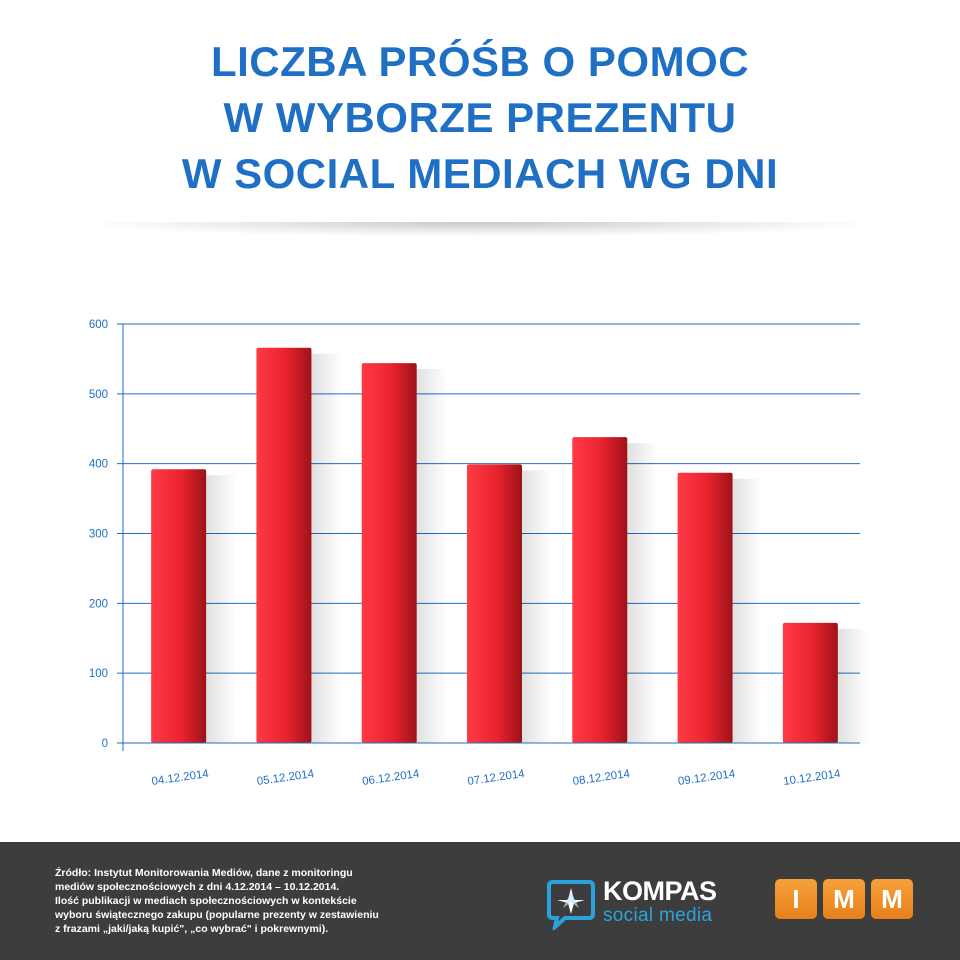 This screenshot has width=960, height=960. Describe the element at coordinates (105, 744) in the screenshot. I see `y-tick-label: 0` at that location.